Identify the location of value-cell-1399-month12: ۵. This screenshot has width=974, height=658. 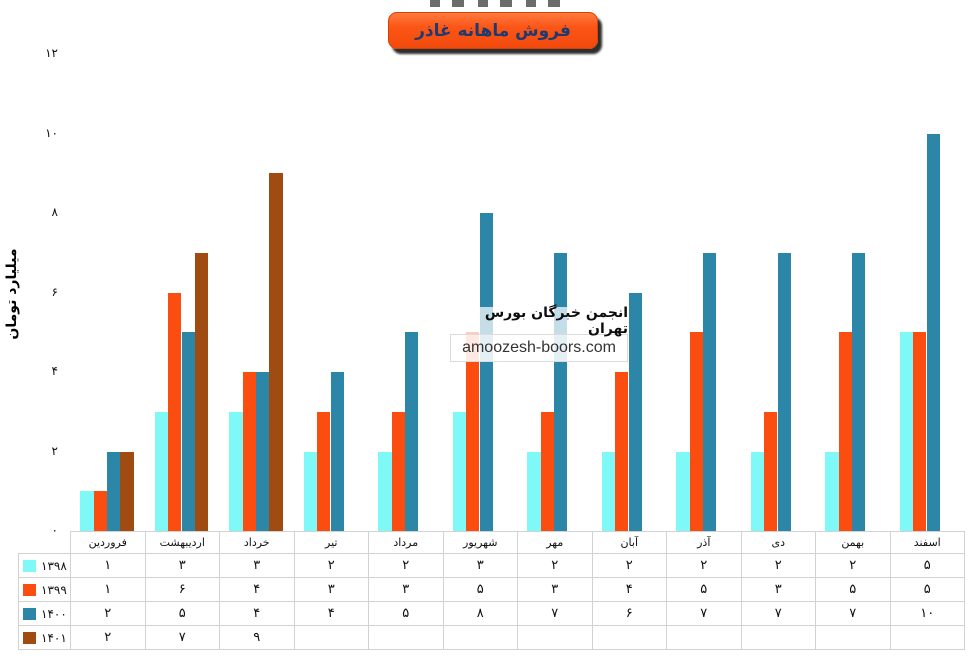
(927, 589).